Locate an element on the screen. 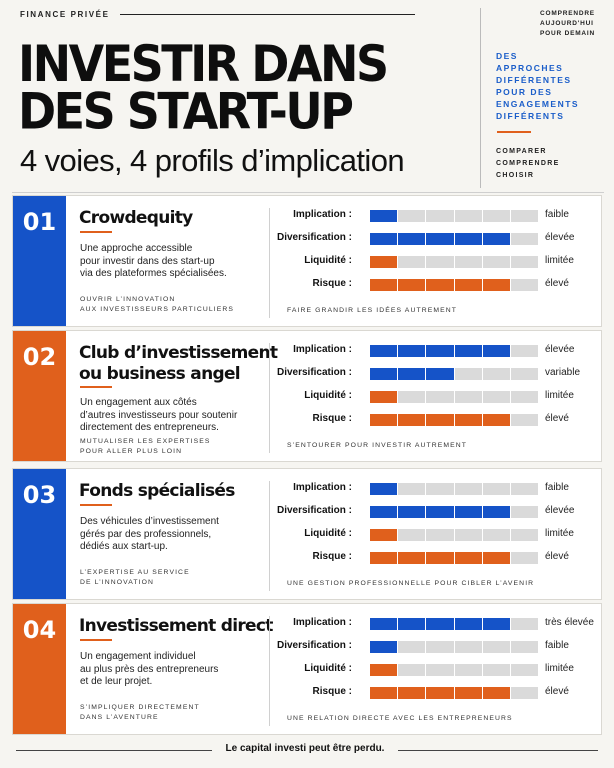 This screenshot has width=614, height=768. card-title: Investissement direct is located at coordinates (179, 626).